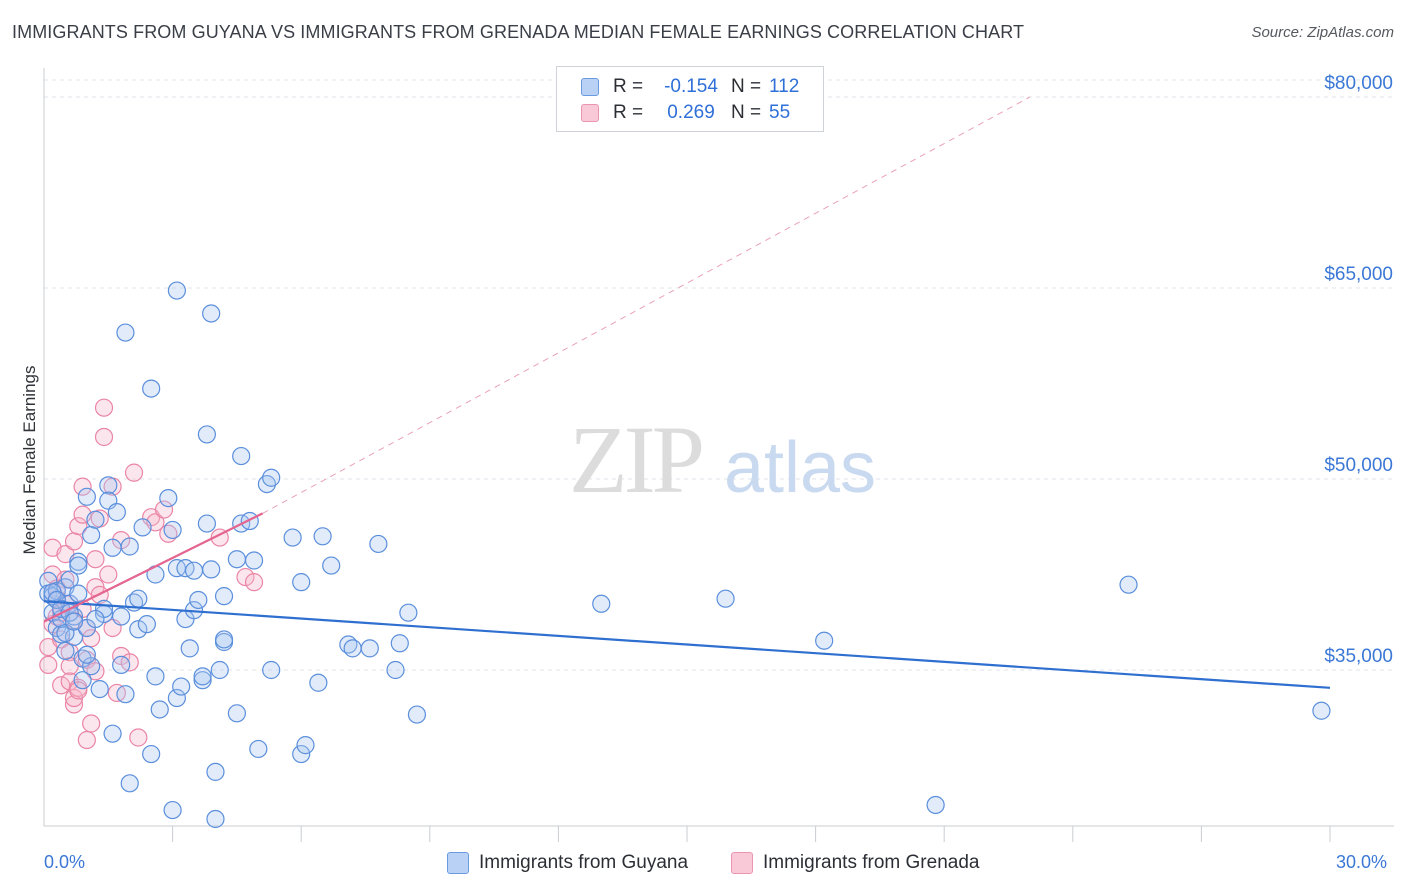 This screenshot has height=892, width=1406. I want to click on legend-item-grenada: Immigrants from Grenada, so click(855, 863).